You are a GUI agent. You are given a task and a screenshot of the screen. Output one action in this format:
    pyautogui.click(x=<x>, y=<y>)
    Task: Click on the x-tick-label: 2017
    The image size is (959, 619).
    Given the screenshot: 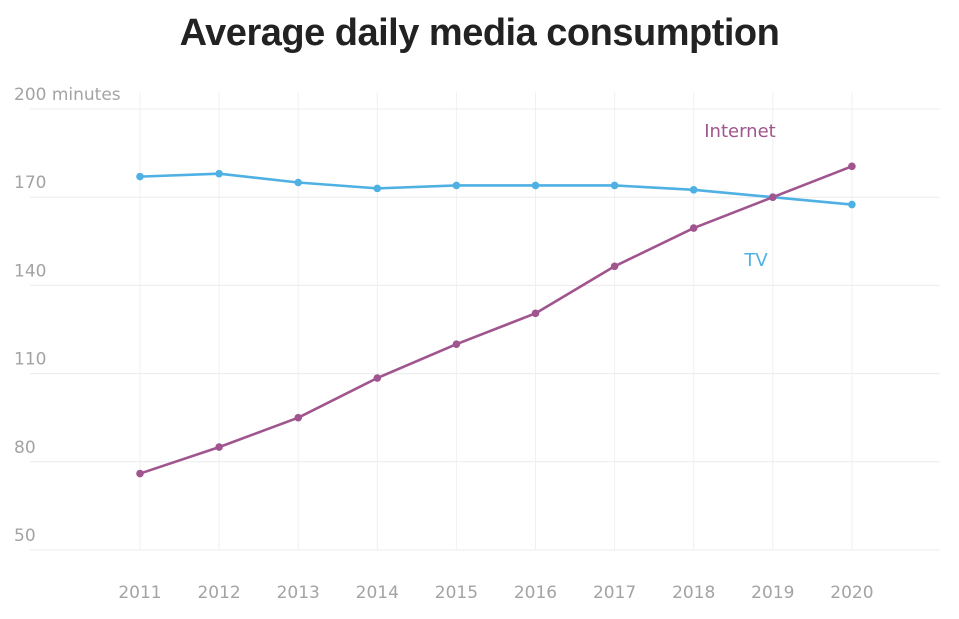 What is the action you would take?
    pyautogui.click(x=614, y=593)
    